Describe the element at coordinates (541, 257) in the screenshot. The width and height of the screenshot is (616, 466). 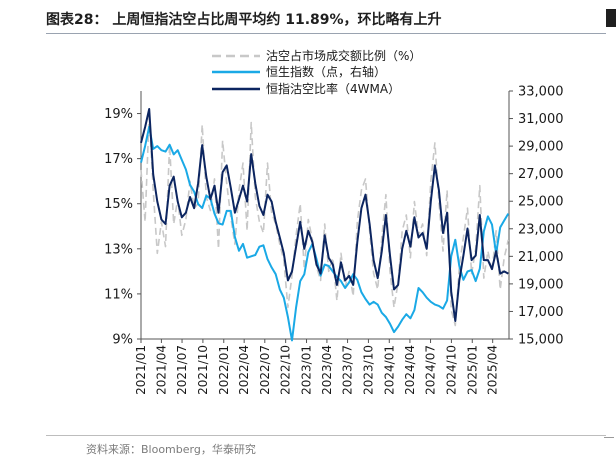
I see `right-axis-tick-label: 21,000` at that location.